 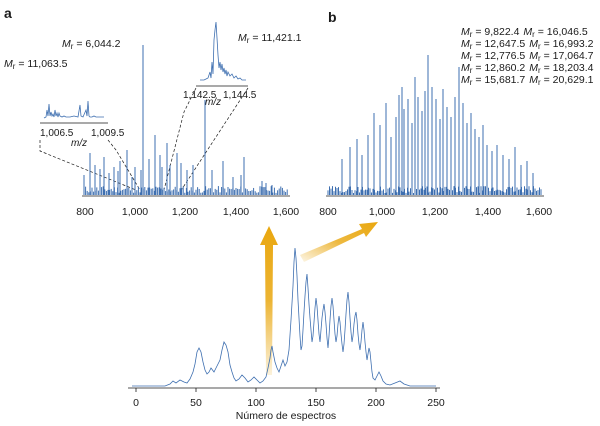 What do you see at coordinates (82, 124) in the screenshot?
I see `inset-left: 1,006.5 1,009.5 m/z` at bounding box center [82, 124].